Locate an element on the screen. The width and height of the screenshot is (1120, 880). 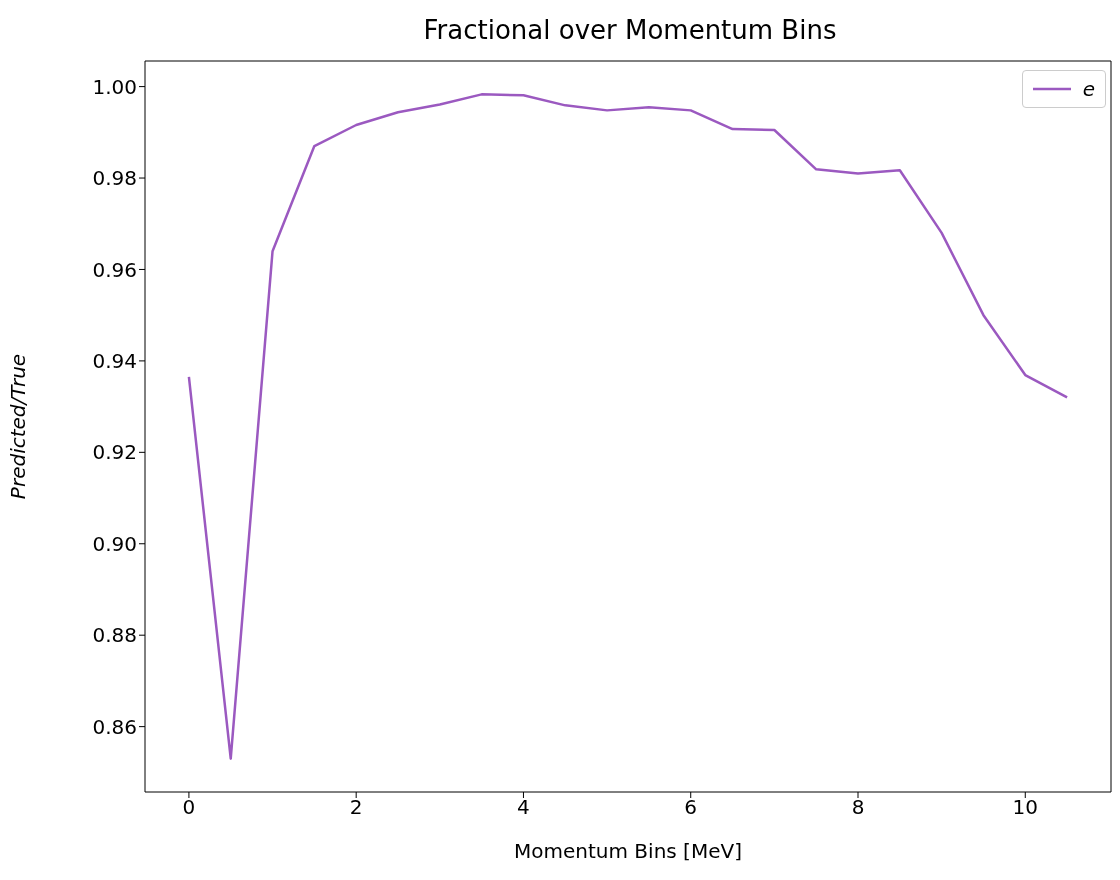
legend-label: e is located at coordinates (1088, 89).